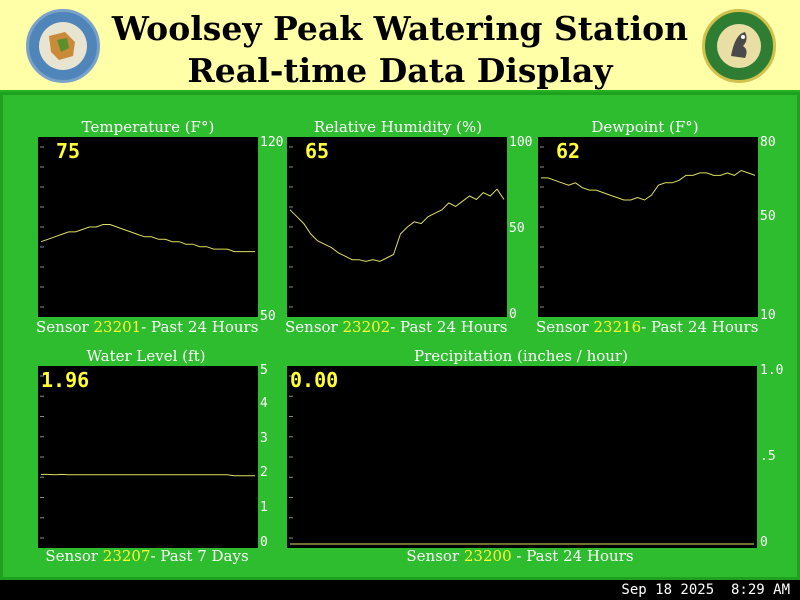  I want to click on temperature-y-min-label: 50, so click(268, 316).